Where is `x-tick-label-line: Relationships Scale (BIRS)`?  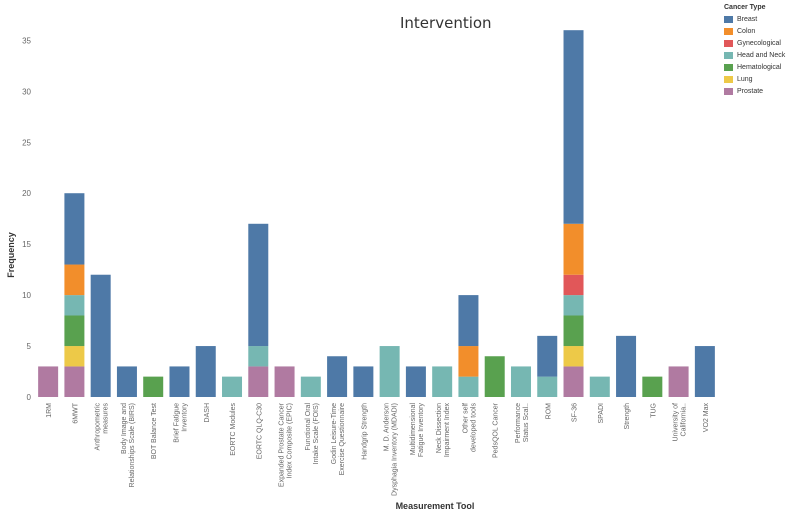
x-tick-label-line: Relationships Scale (BIRS) is located at coordinates (132, 445).